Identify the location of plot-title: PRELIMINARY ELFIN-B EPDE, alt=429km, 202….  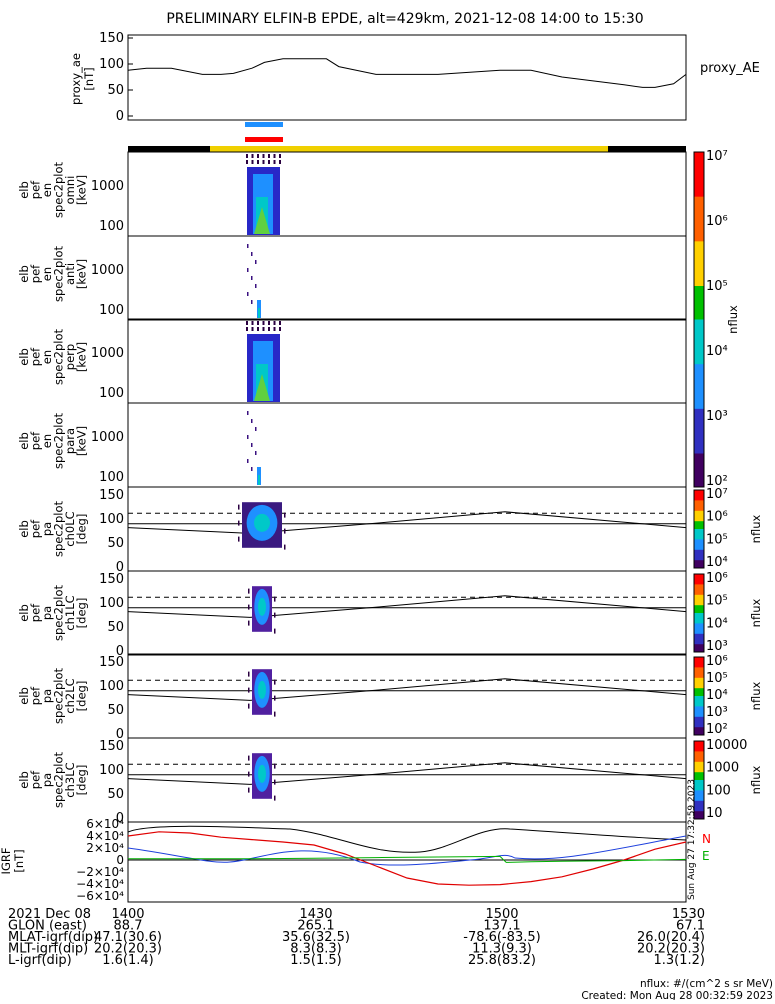
(404, 19).